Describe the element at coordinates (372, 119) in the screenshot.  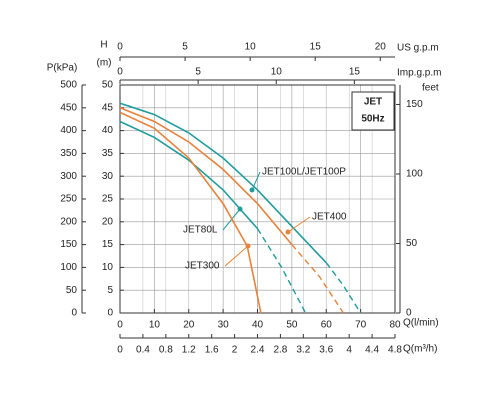
I see `annotation: 50Hz` at that location.